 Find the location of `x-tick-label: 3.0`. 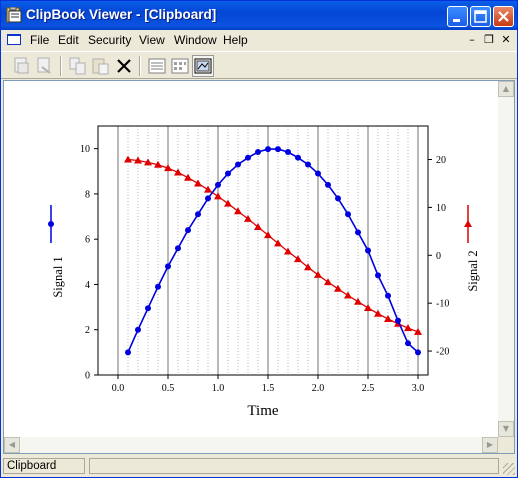

x-tick-label: 3.0 is located at coordinates (418, 388).